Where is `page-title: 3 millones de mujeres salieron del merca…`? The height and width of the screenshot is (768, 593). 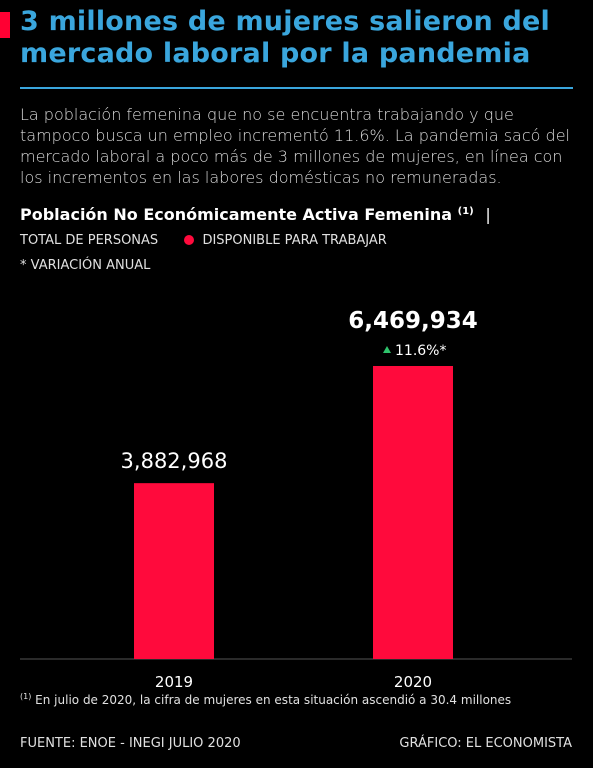 page-title: 3 millones de mujeres salieron del merca… is located at coordinates (285, 37).